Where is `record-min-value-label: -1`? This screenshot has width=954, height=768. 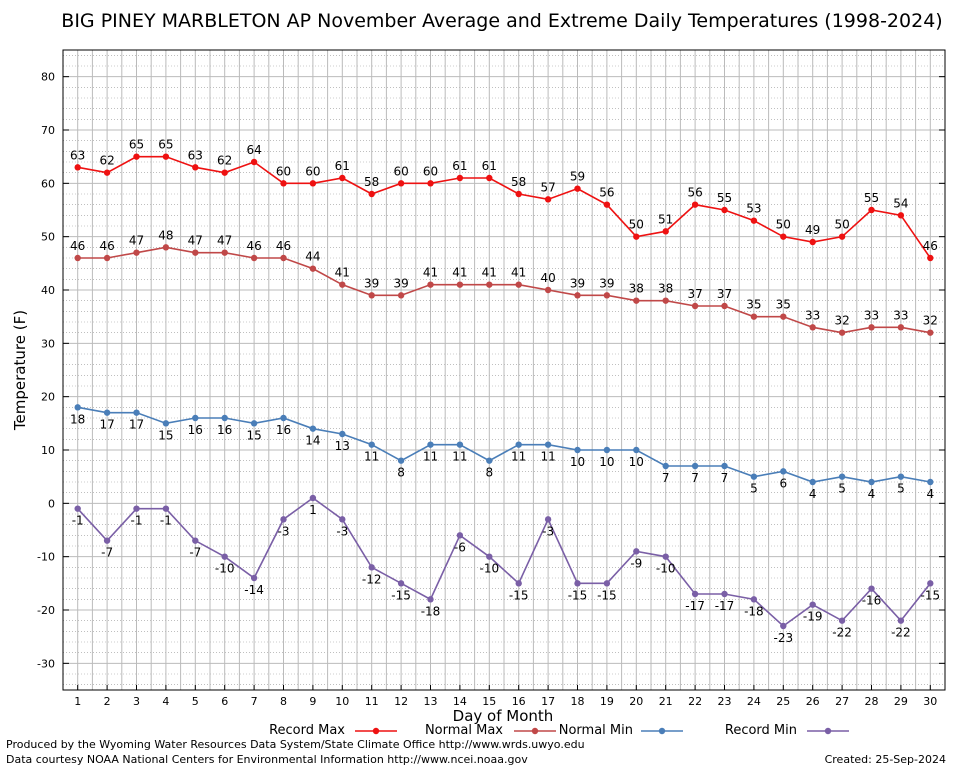 record-min-value-label: -1 is located at coordinates (78, 521).